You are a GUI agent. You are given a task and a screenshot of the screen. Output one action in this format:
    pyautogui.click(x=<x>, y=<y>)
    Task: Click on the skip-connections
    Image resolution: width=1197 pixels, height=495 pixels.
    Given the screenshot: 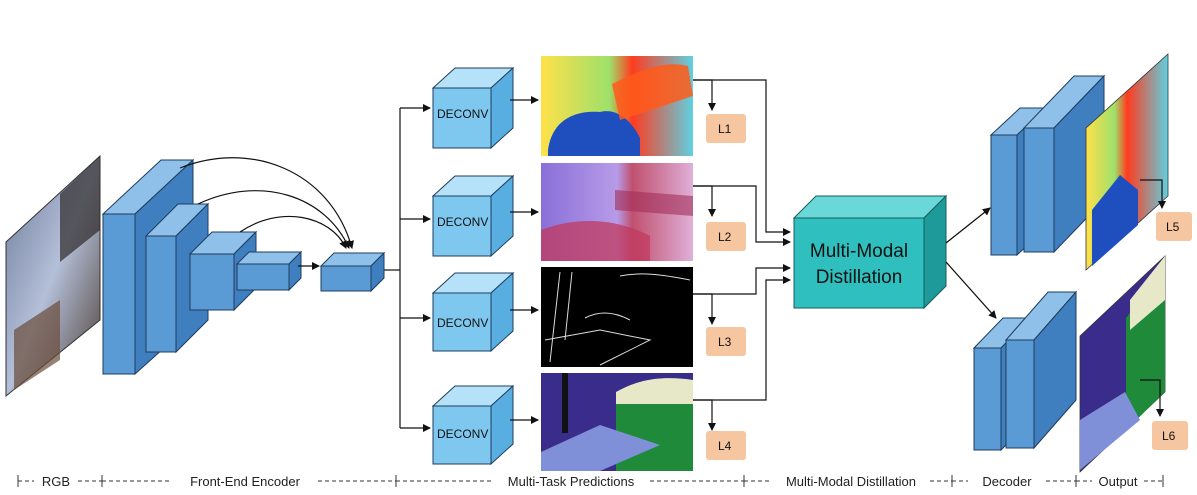 What is the action you would take?
    pyautogui.click(x=266, y=213)
    